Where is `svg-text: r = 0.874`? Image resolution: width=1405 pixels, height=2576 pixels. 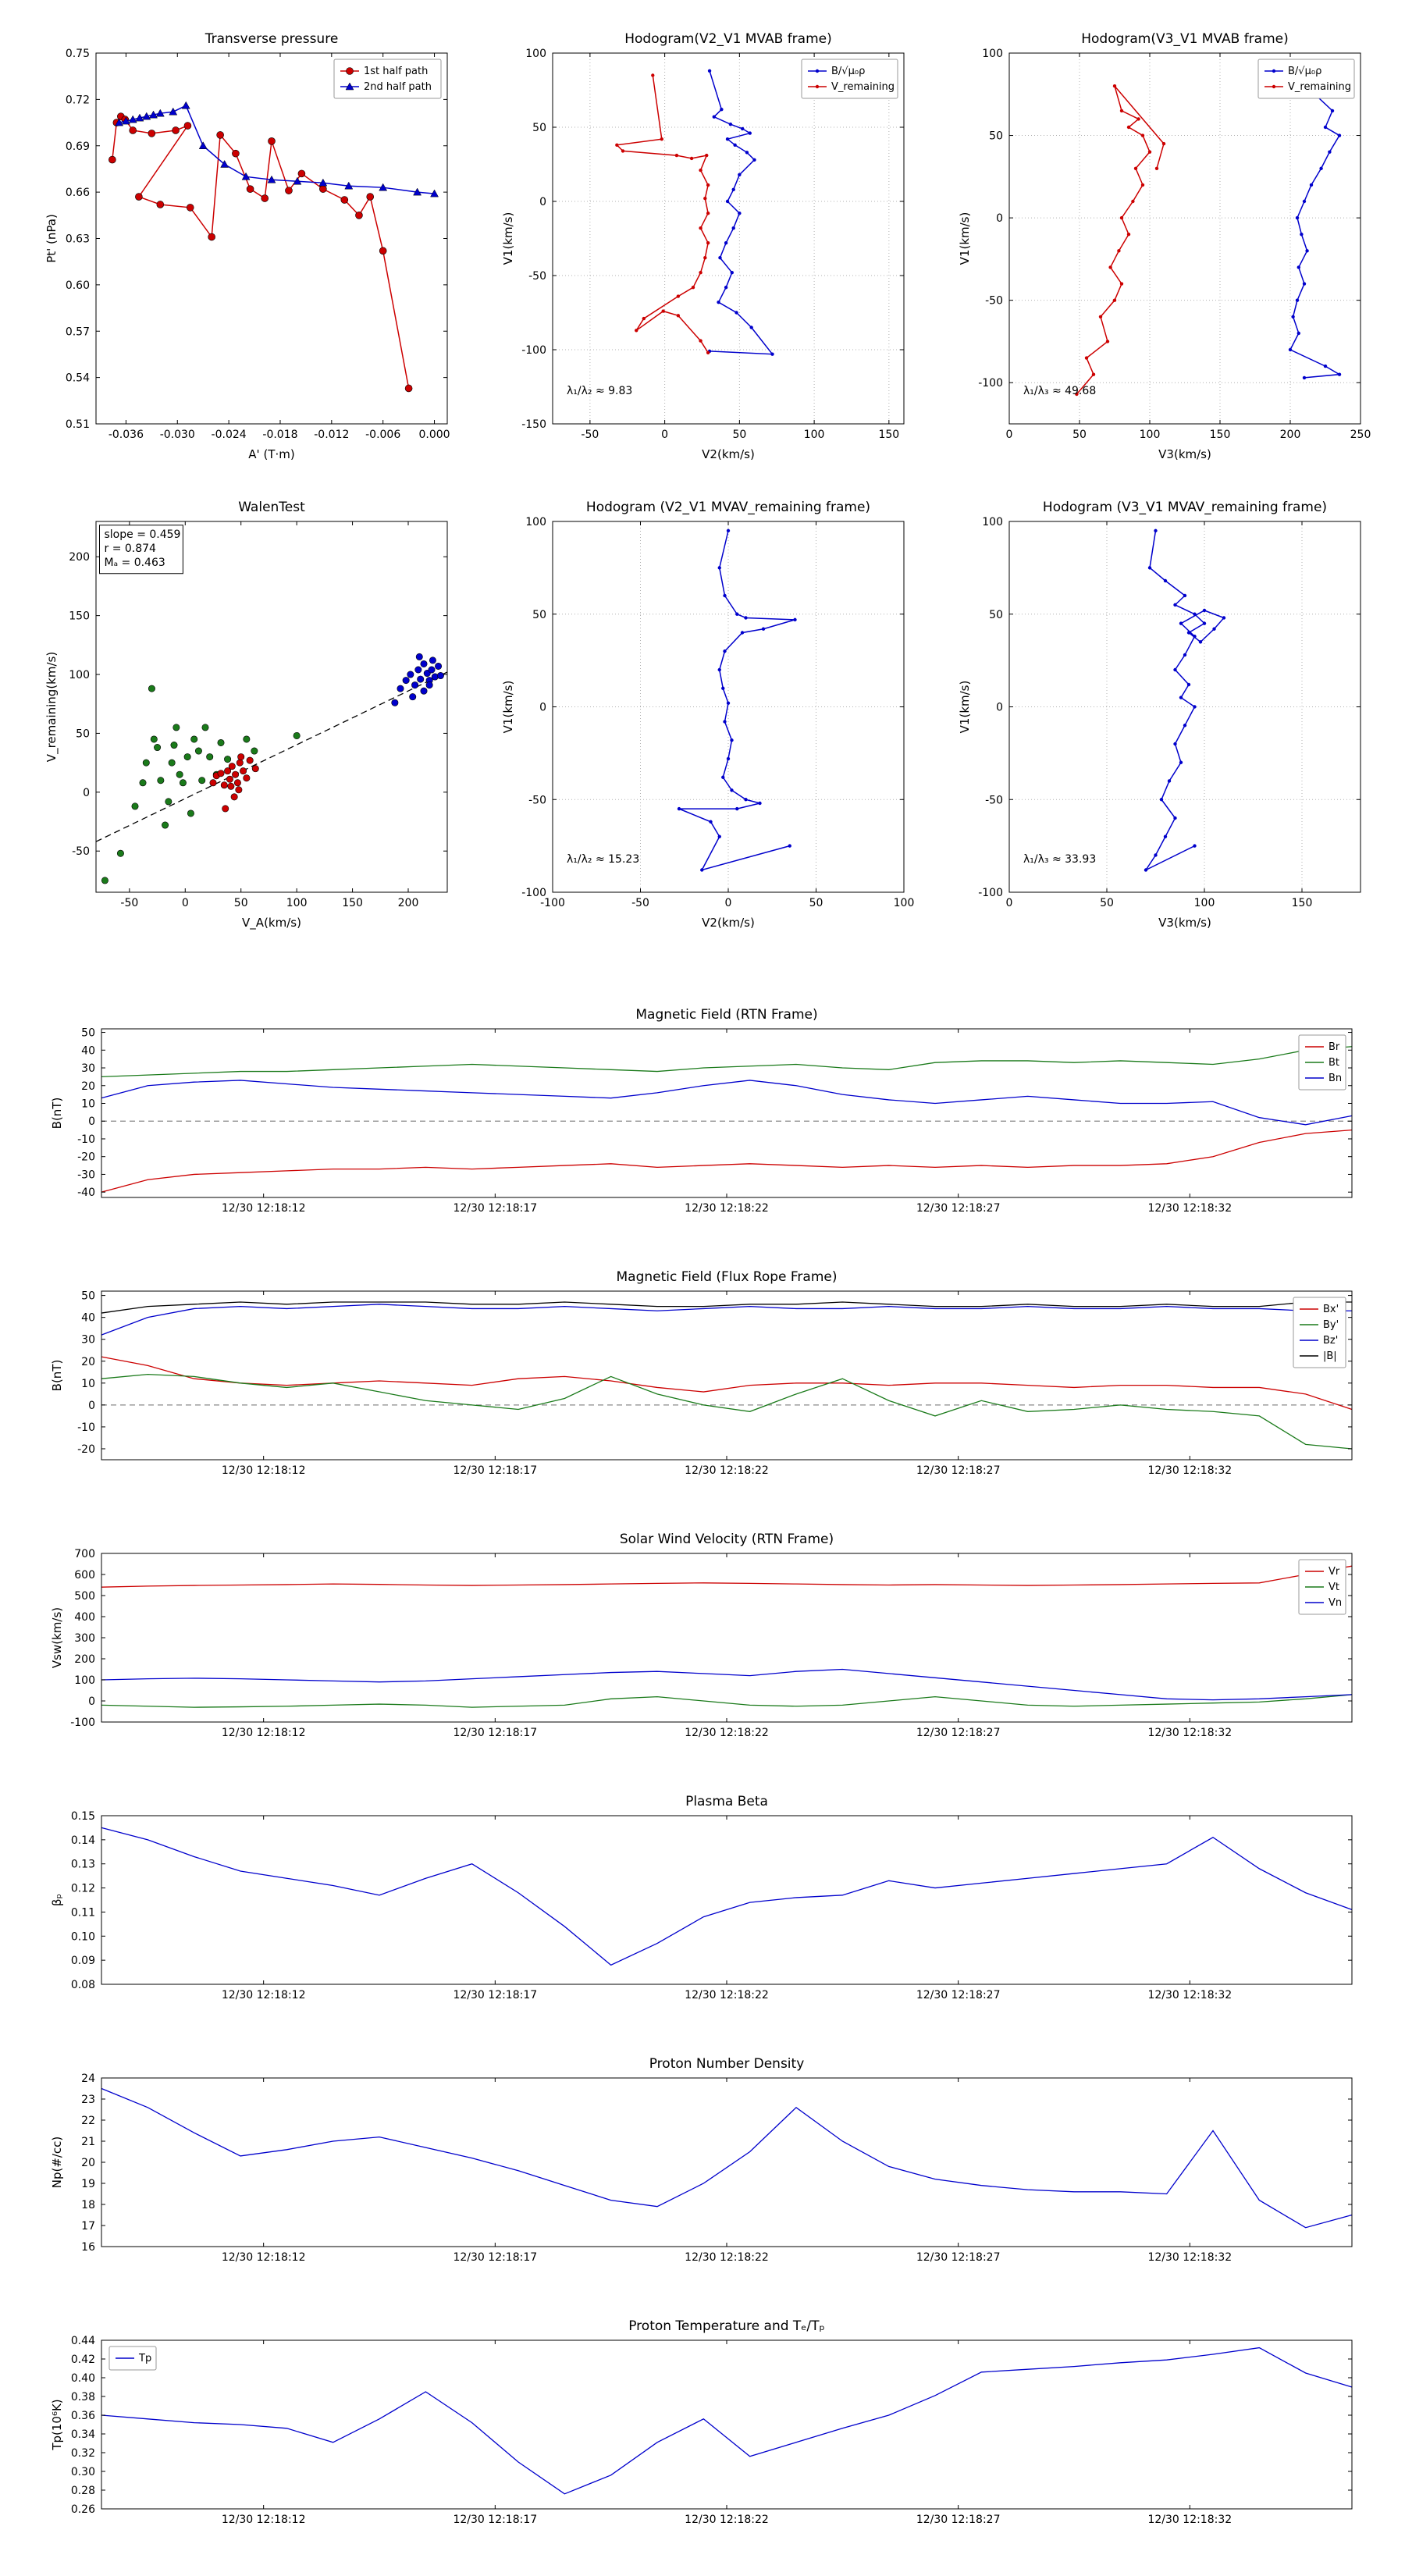 svg-text: r = 0.874 is located at coordinates (130, 549).